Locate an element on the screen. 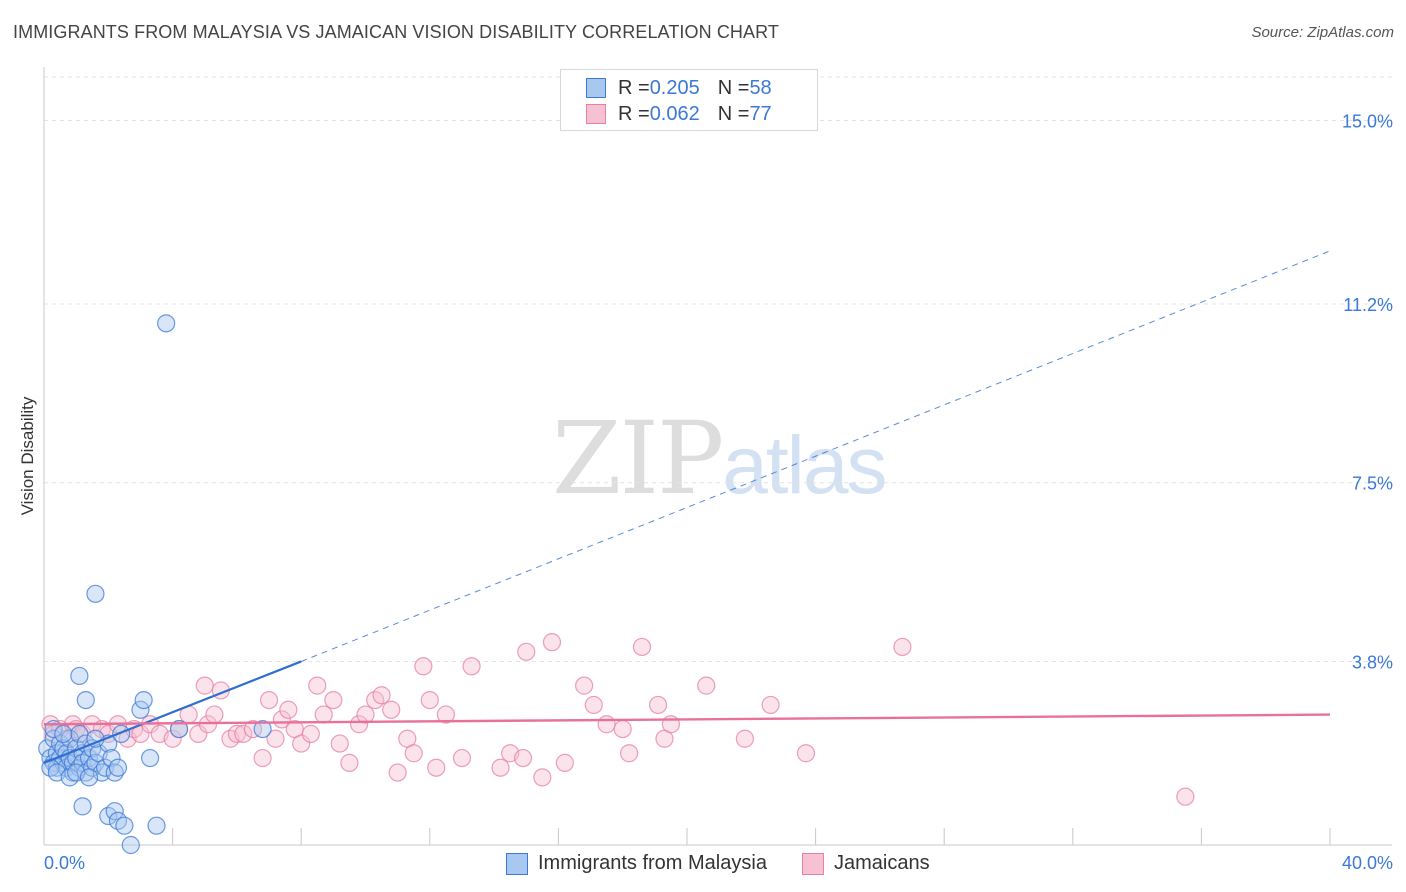 This screenshot has height=892, width=1406. legend-row-malaysia: R = 0.205 N = 58 is located at coordinates (679, 88).